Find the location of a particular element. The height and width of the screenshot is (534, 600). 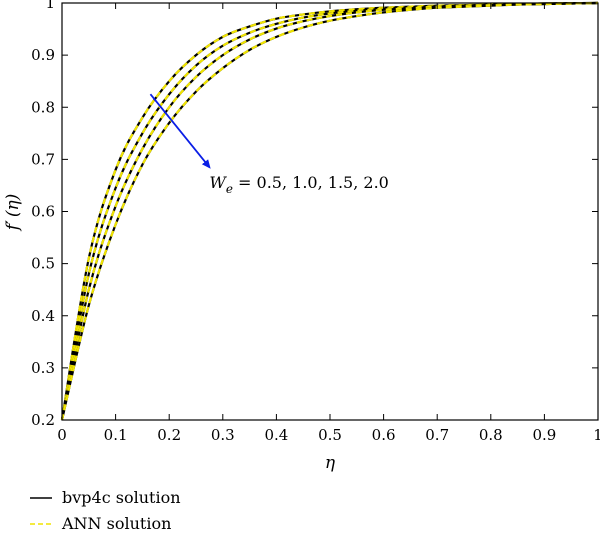

y-axis-title-arg: (η) is located at coordinates (13, 205).